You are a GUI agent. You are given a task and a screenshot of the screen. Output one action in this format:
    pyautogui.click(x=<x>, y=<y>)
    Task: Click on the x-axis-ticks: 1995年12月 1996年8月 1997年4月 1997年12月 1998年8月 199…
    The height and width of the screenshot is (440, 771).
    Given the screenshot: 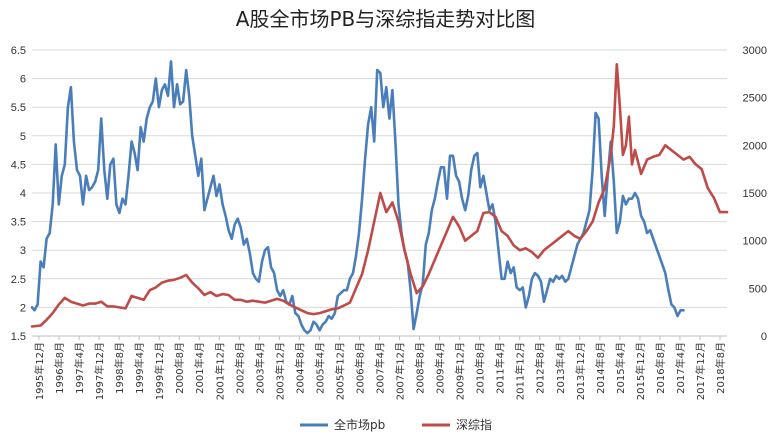 What is the action you would take?
    pyautogui.click(x=380, y=368)
    